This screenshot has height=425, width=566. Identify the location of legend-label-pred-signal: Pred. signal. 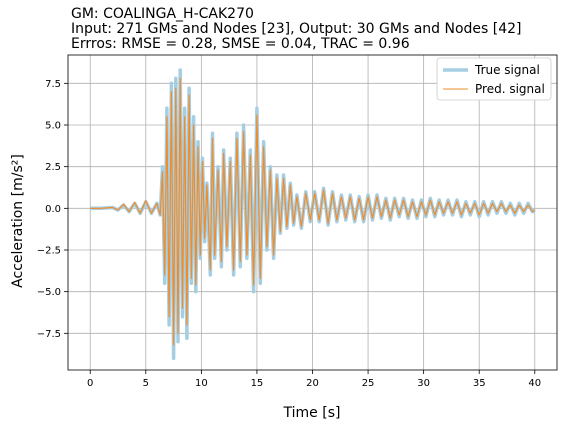
(510, 89).